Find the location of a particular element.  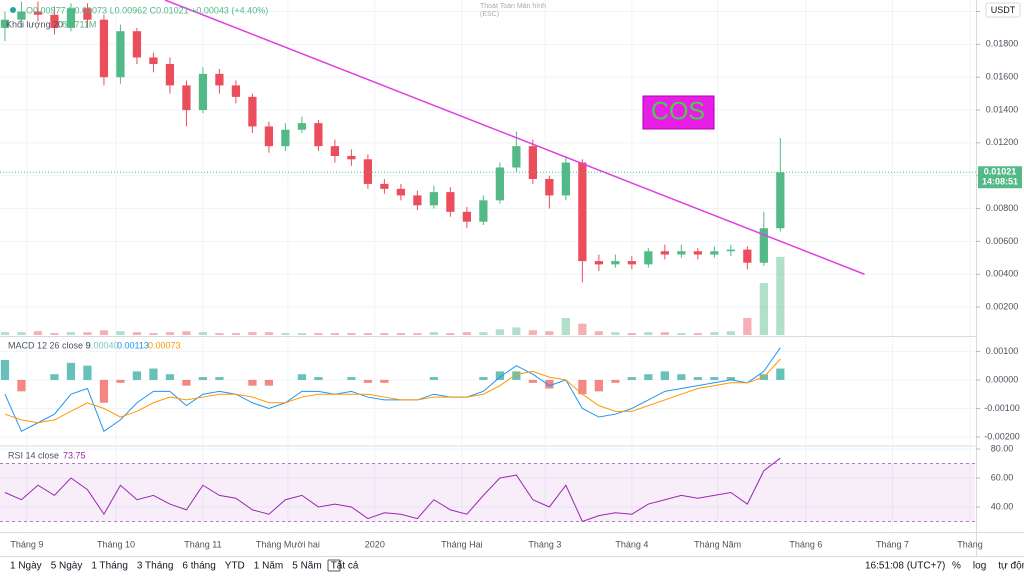

range-button: YTD is located at coordinates (235, 566).